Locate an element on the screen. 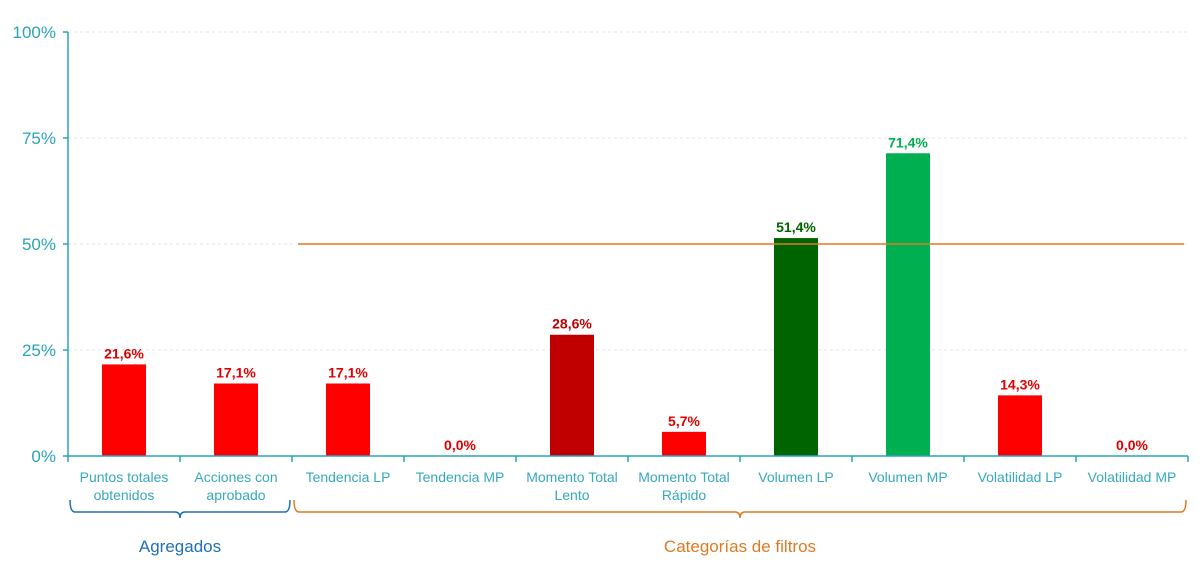  data-label: 5,7% is located at coordinates (684, 421).